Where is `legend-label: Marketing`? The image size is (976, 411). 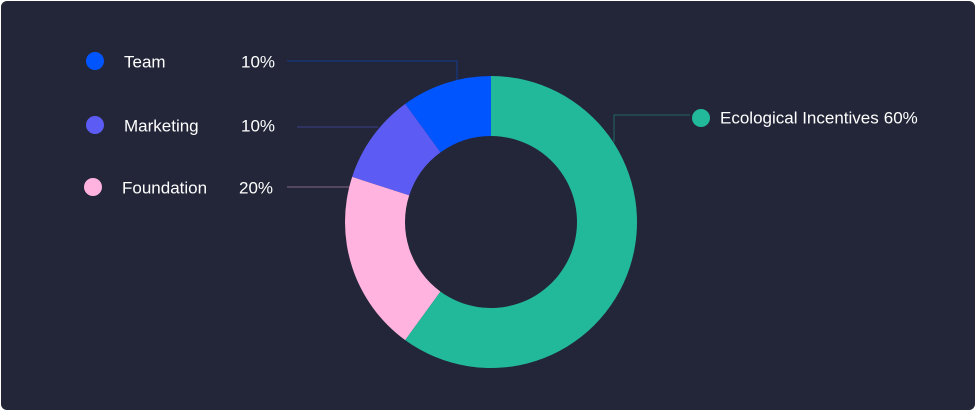 legend-label: Marketing is located at coordinates (161, 125).